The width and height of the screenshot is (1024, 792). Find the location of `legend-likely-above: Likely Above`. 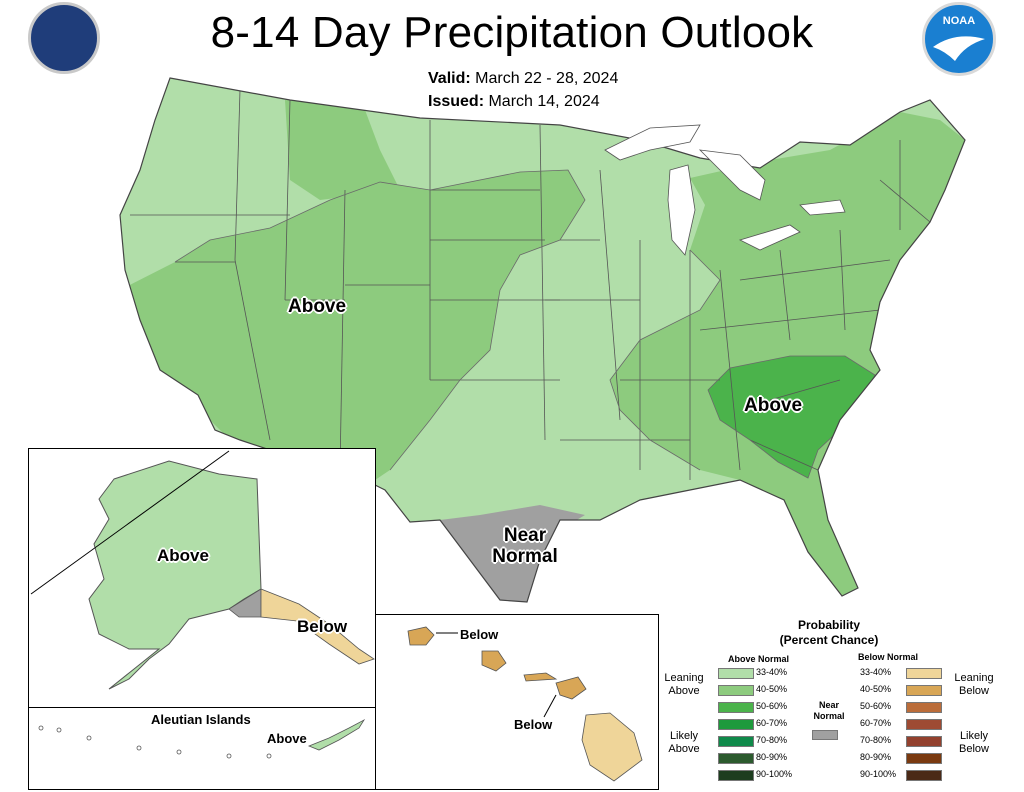

legend-likely-above: Likely Above is located at coordinates (684, 743).